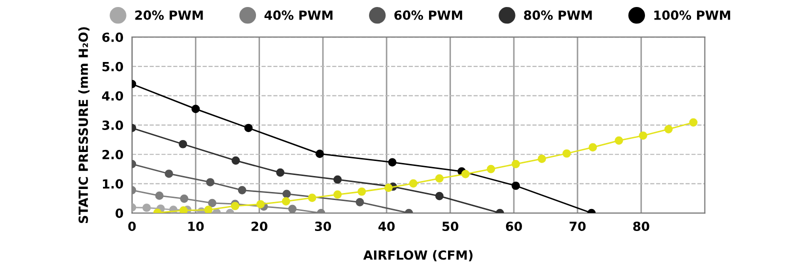  Describe the element at coordinates (558, 15) in the screenshot. I see `legend-label: 80% PWM` at that location.